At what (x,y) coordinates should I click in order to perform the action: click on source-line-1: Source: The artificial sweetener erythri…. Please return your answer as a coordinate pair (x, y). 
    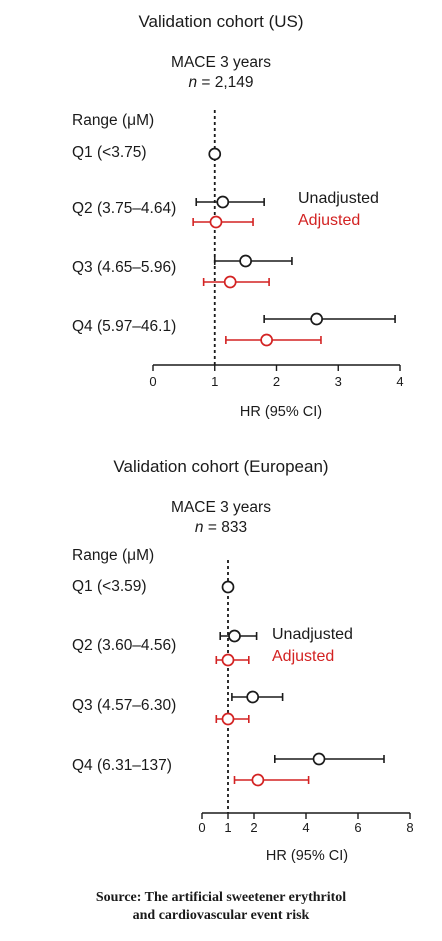
    Looking at the image, I should click on (221, 897).